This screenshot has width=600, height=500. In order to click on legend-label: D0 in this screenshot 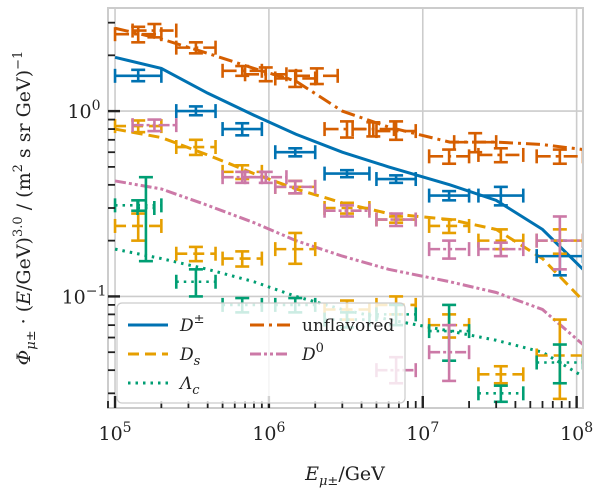, I will do `click(312, 353)`.